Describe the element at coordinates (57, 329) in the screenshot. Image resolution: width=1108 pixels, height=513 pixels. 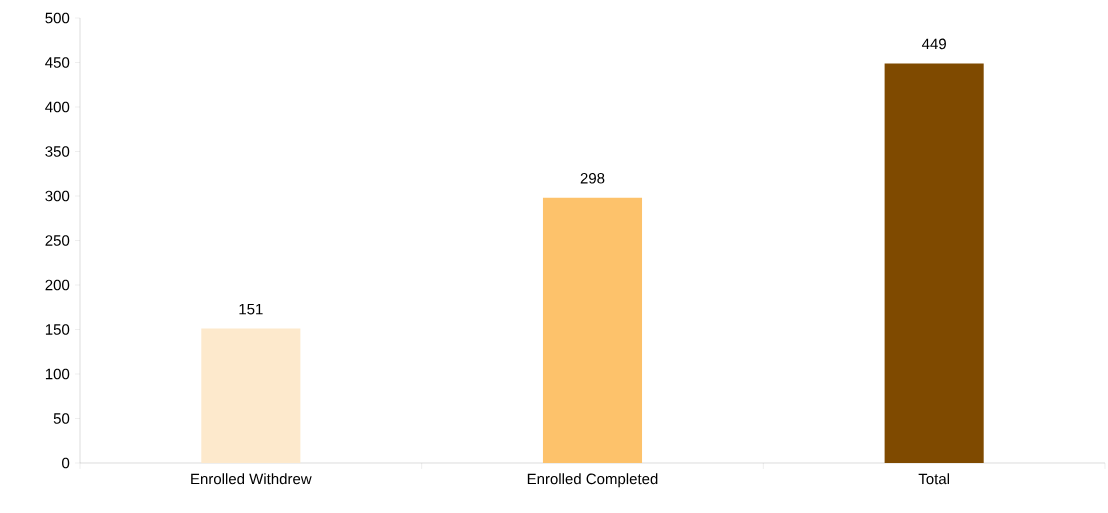
I see `y-tick-label: 150` at that location.